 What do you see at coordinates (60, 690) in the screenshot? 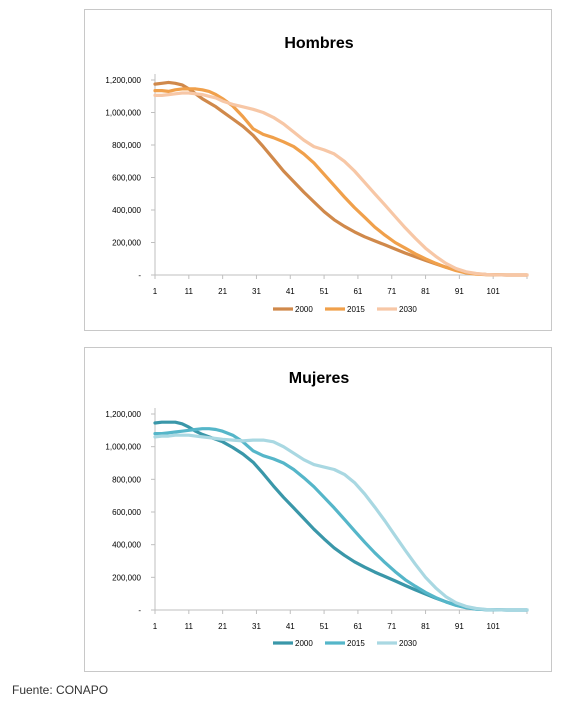
I see `source-note: Fuente: CONAPO` at bounding box center [60, 690].